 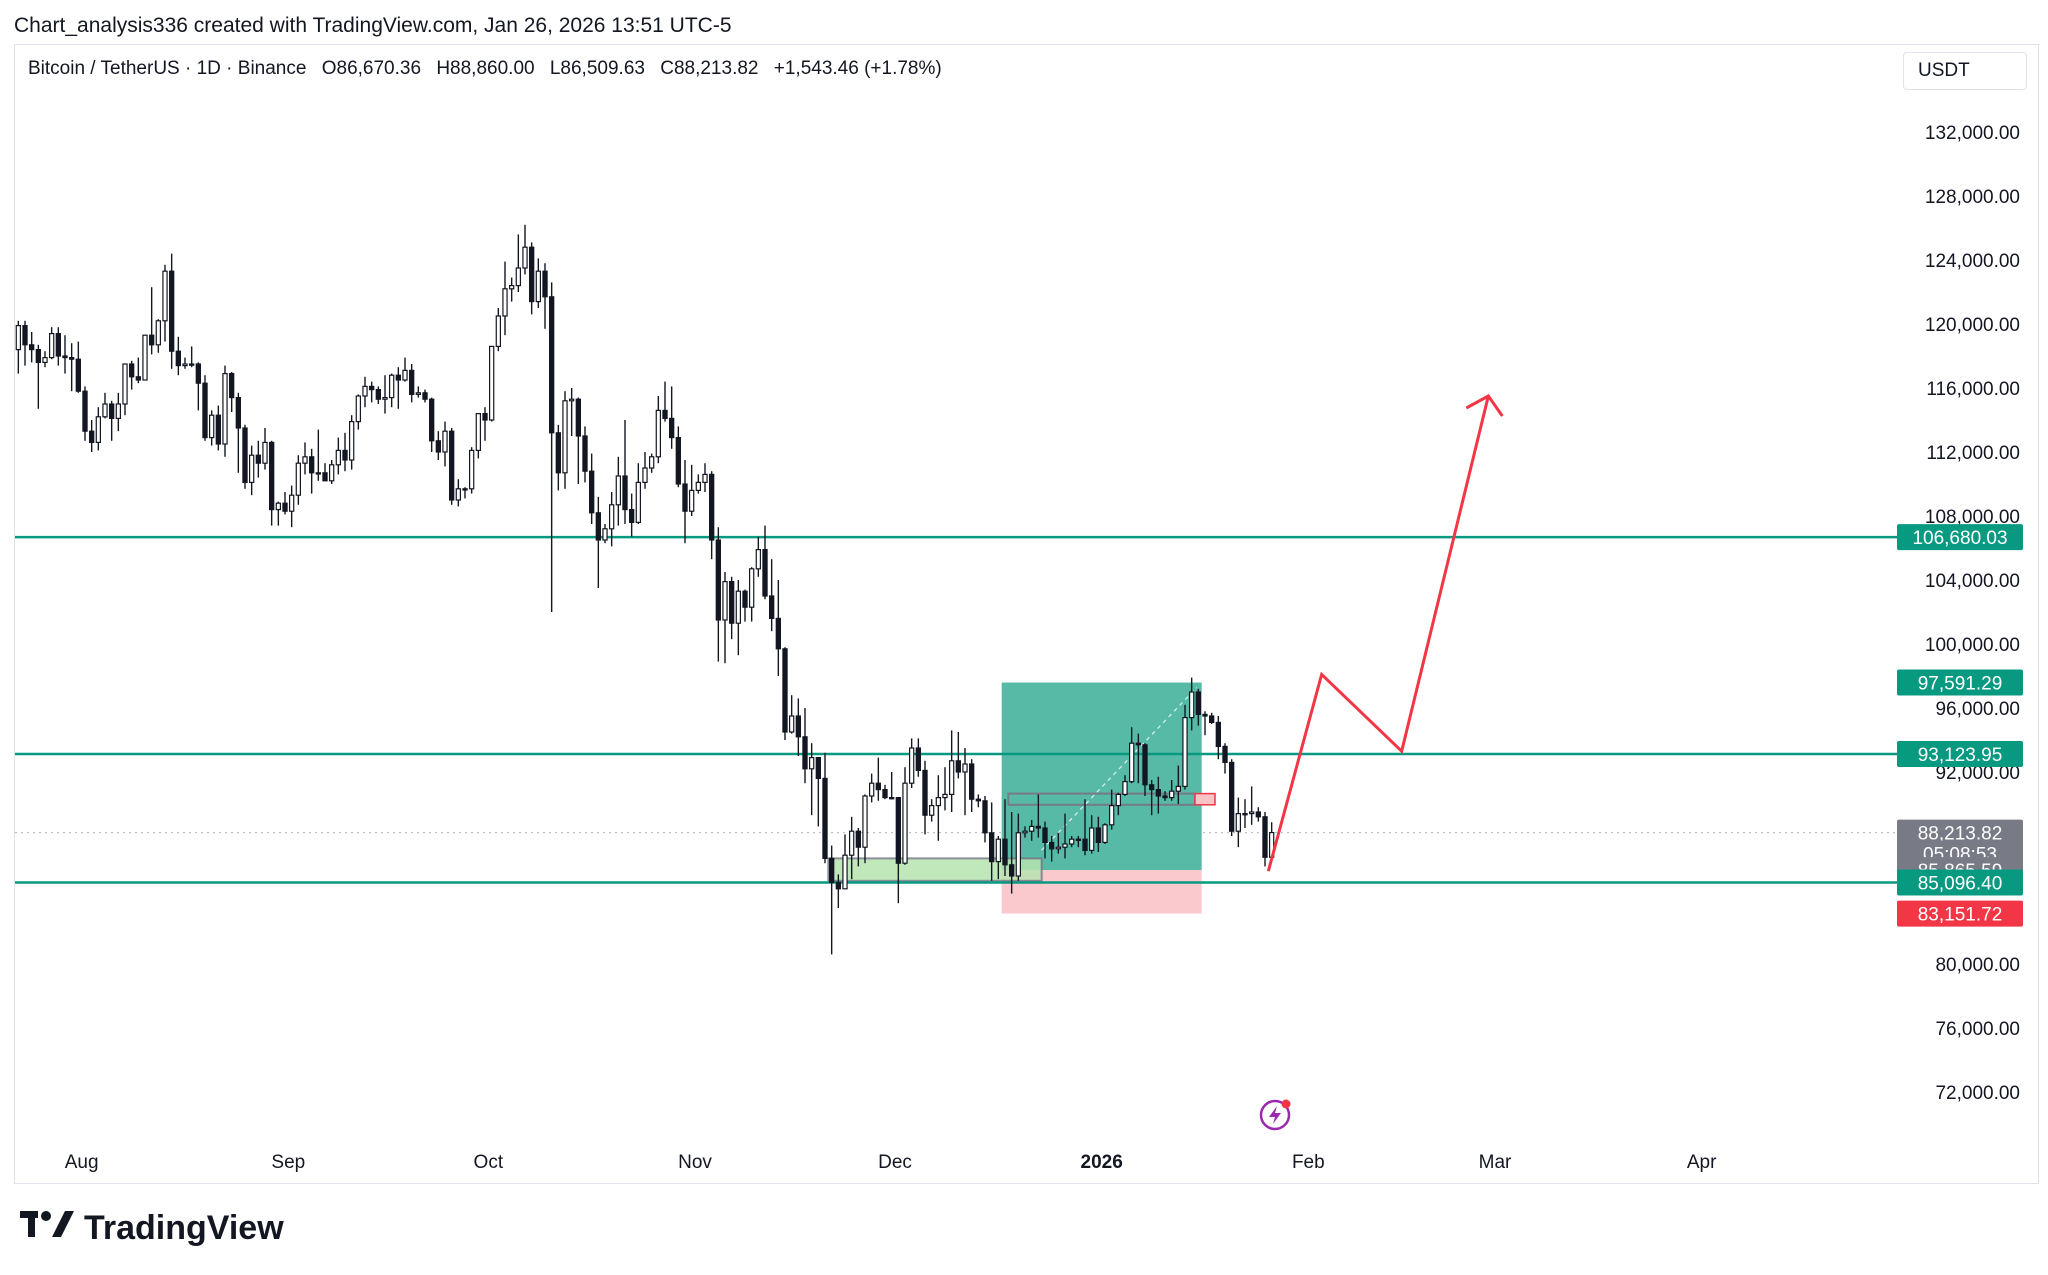 I want to click on lightning-icon, so click(x=1275, y=1115).